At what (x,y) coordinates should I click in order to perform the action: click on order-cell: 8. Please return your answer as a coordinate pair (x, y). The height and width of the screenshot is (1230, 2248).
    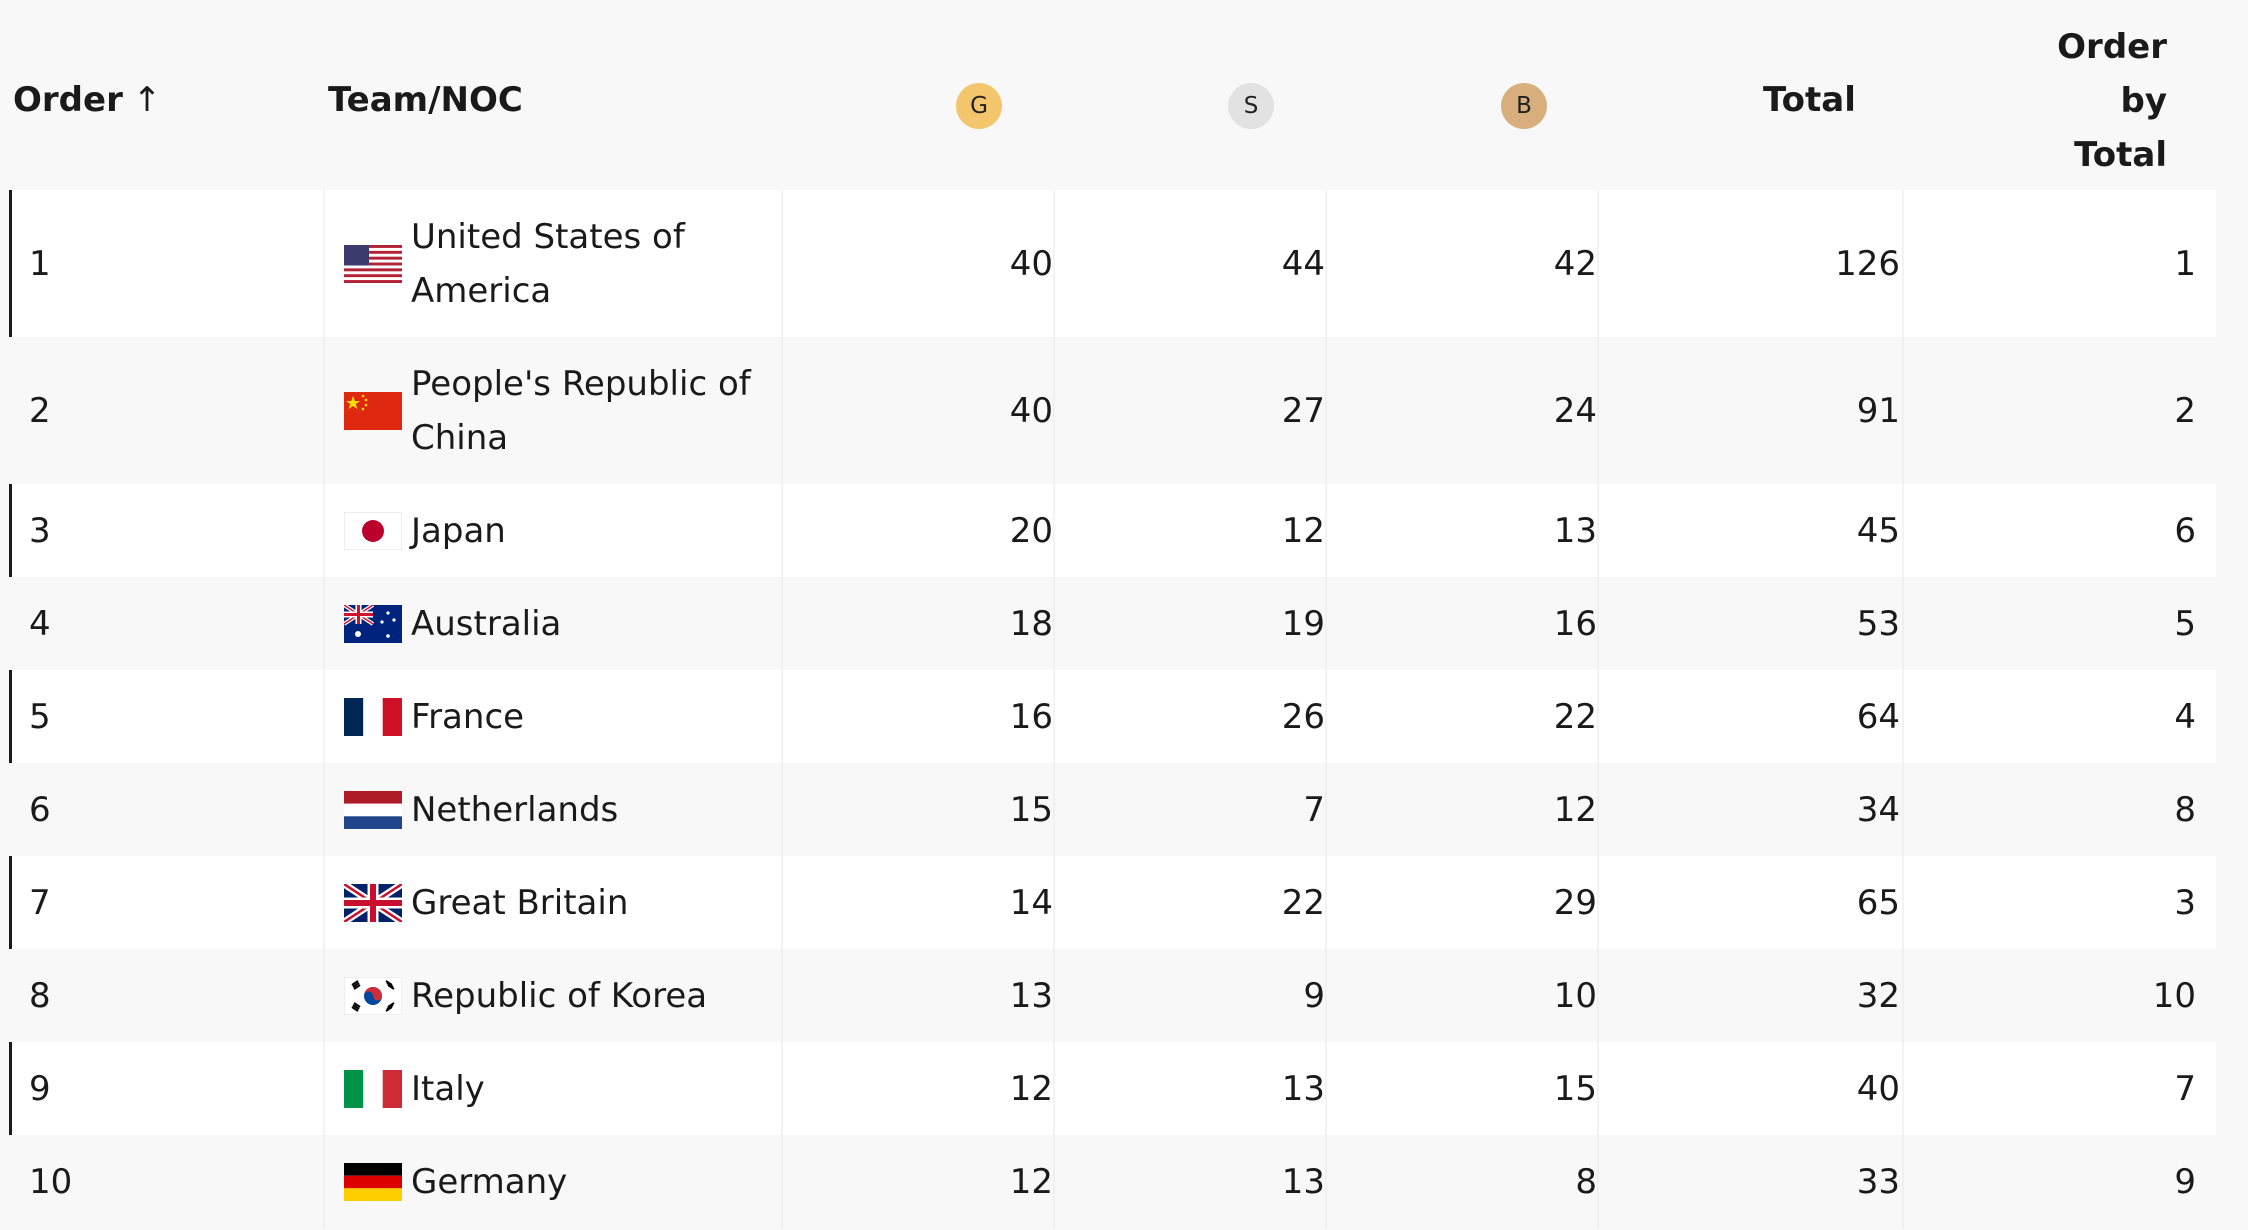
    Looking at the image, I should click on (40, 995).